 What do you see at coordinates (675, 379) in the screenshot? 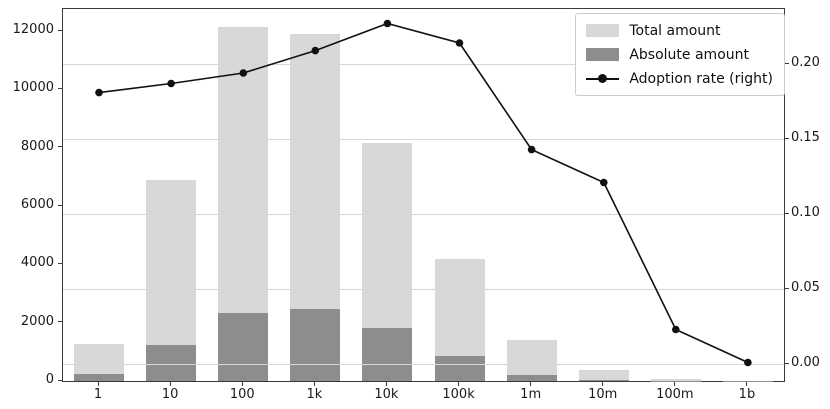
I see `bar-total-100m` at bounding box center [675, 379].